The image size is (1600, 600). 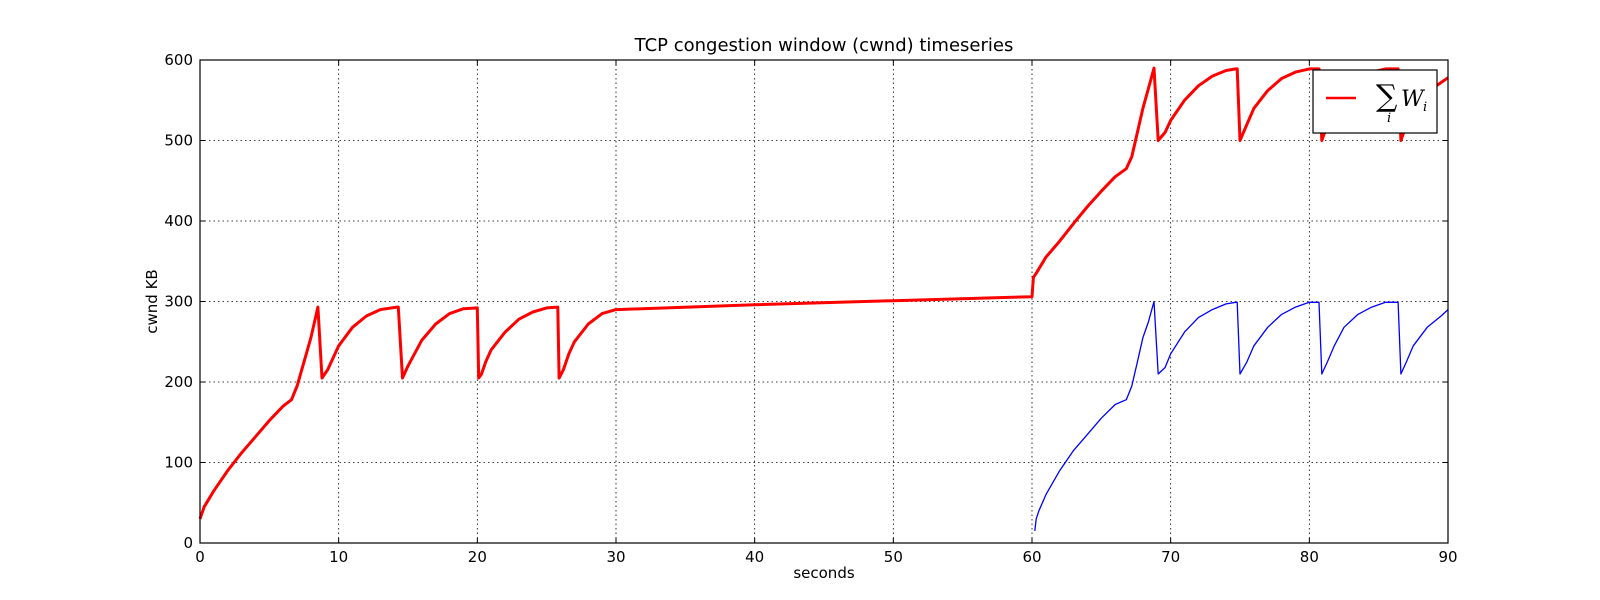 I want to click on x-tick-label: 60, so click(x=1031, y=557).